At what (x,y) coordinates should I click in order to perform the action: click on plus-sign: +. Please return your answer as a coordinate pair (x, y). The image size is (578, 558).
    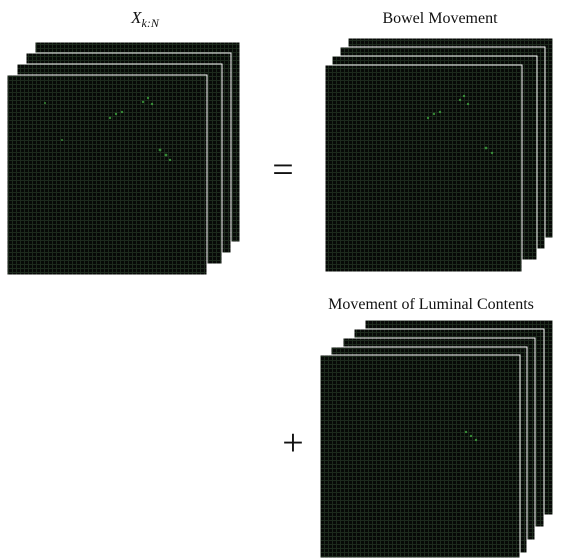
    Looking at the image, I should click on (292, 443).